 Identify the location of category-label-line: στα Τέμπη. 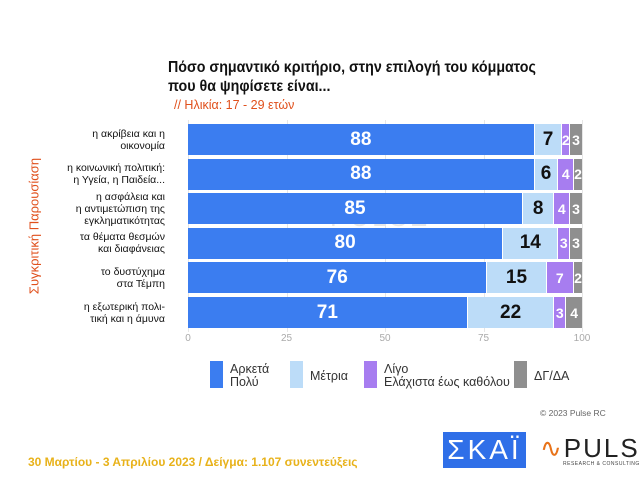
(140, 283).